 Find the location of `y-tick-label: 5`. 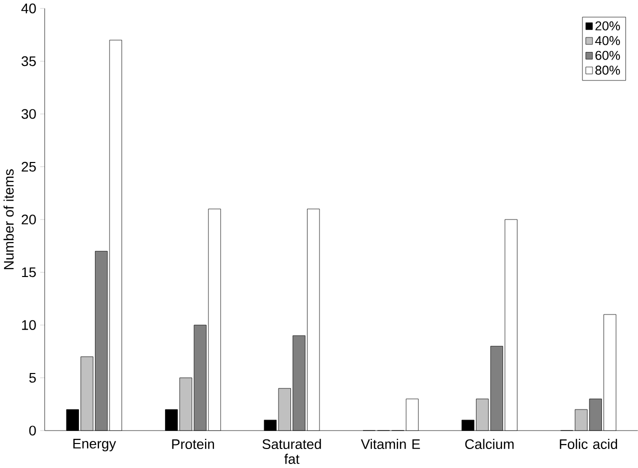

y-tick-label: 5 is located at coordinates (32, 378).